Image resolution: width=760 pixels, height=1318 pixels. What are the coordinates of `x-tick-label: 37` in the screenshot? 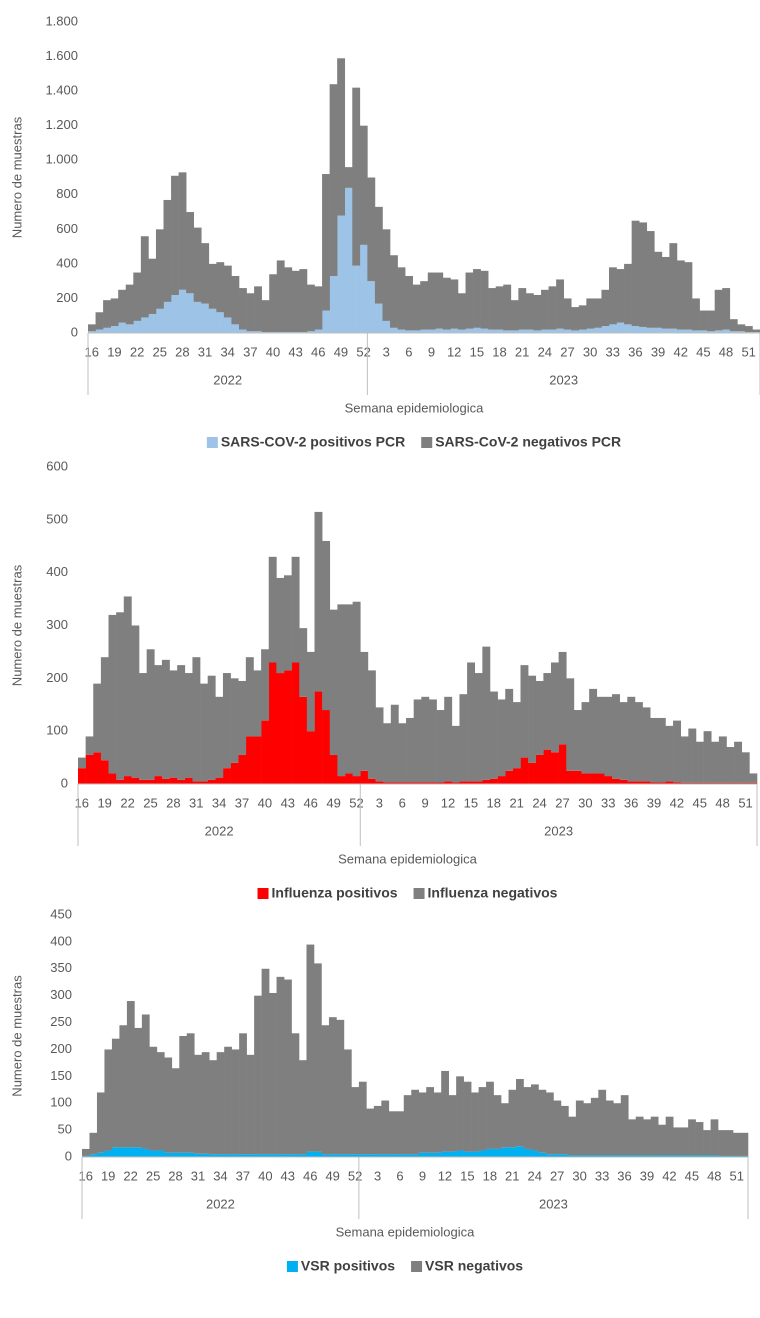 It's located at (242, 802).